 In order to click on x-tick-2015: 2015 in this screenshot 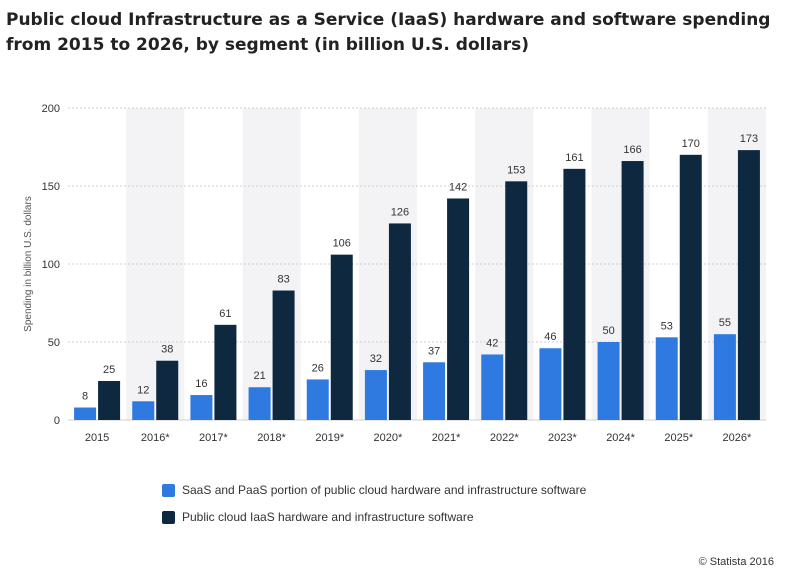, I will do `click(97, 438)`.